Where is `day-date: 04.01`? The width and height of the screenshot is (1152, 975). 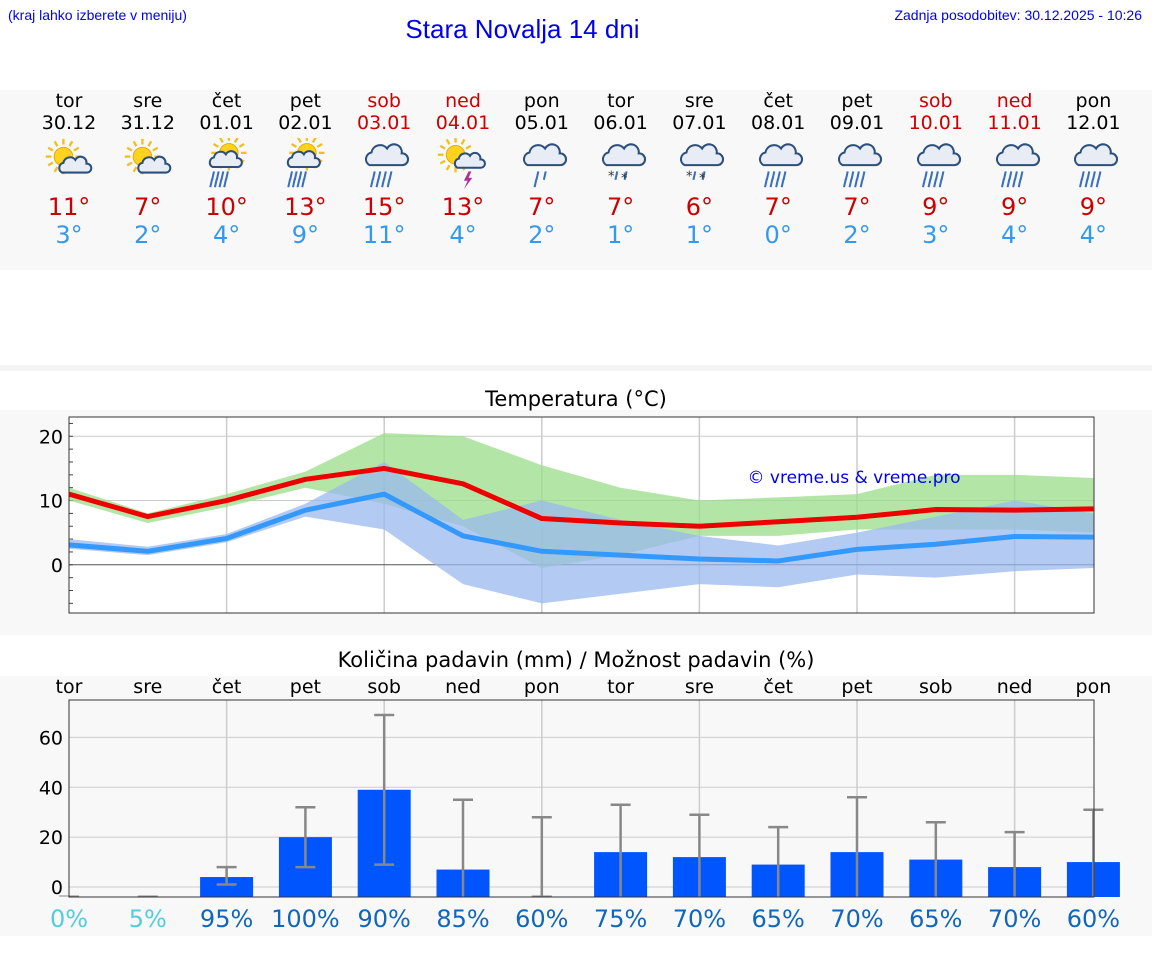 day-date: 04.01 is located at coordinates (463, 123).